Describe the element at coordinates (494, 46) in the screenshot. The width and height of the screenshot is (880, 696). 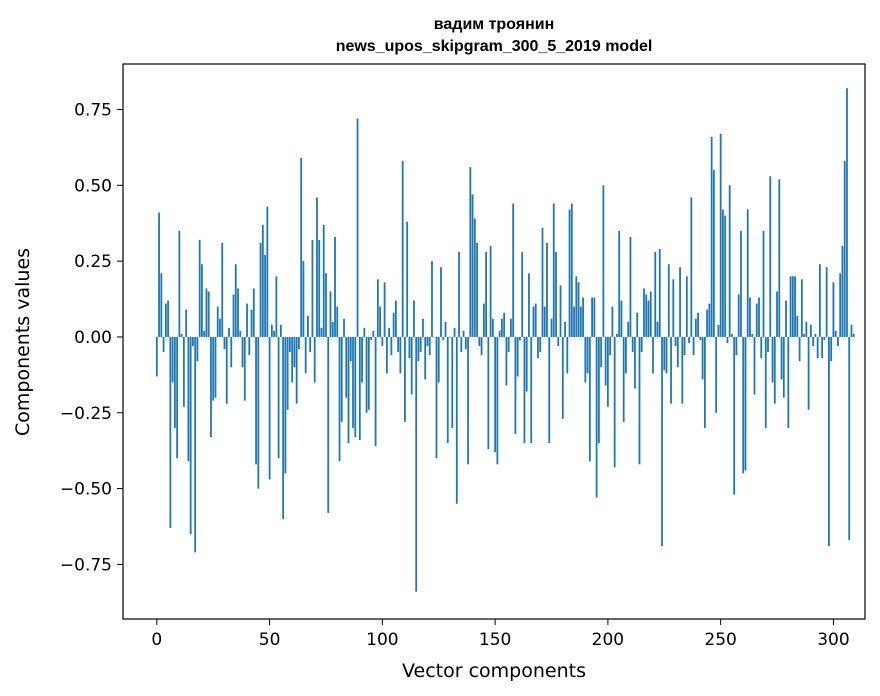
I see `chart-title-line2: news_upos_skipgram_300_5_2019 model` at that location.